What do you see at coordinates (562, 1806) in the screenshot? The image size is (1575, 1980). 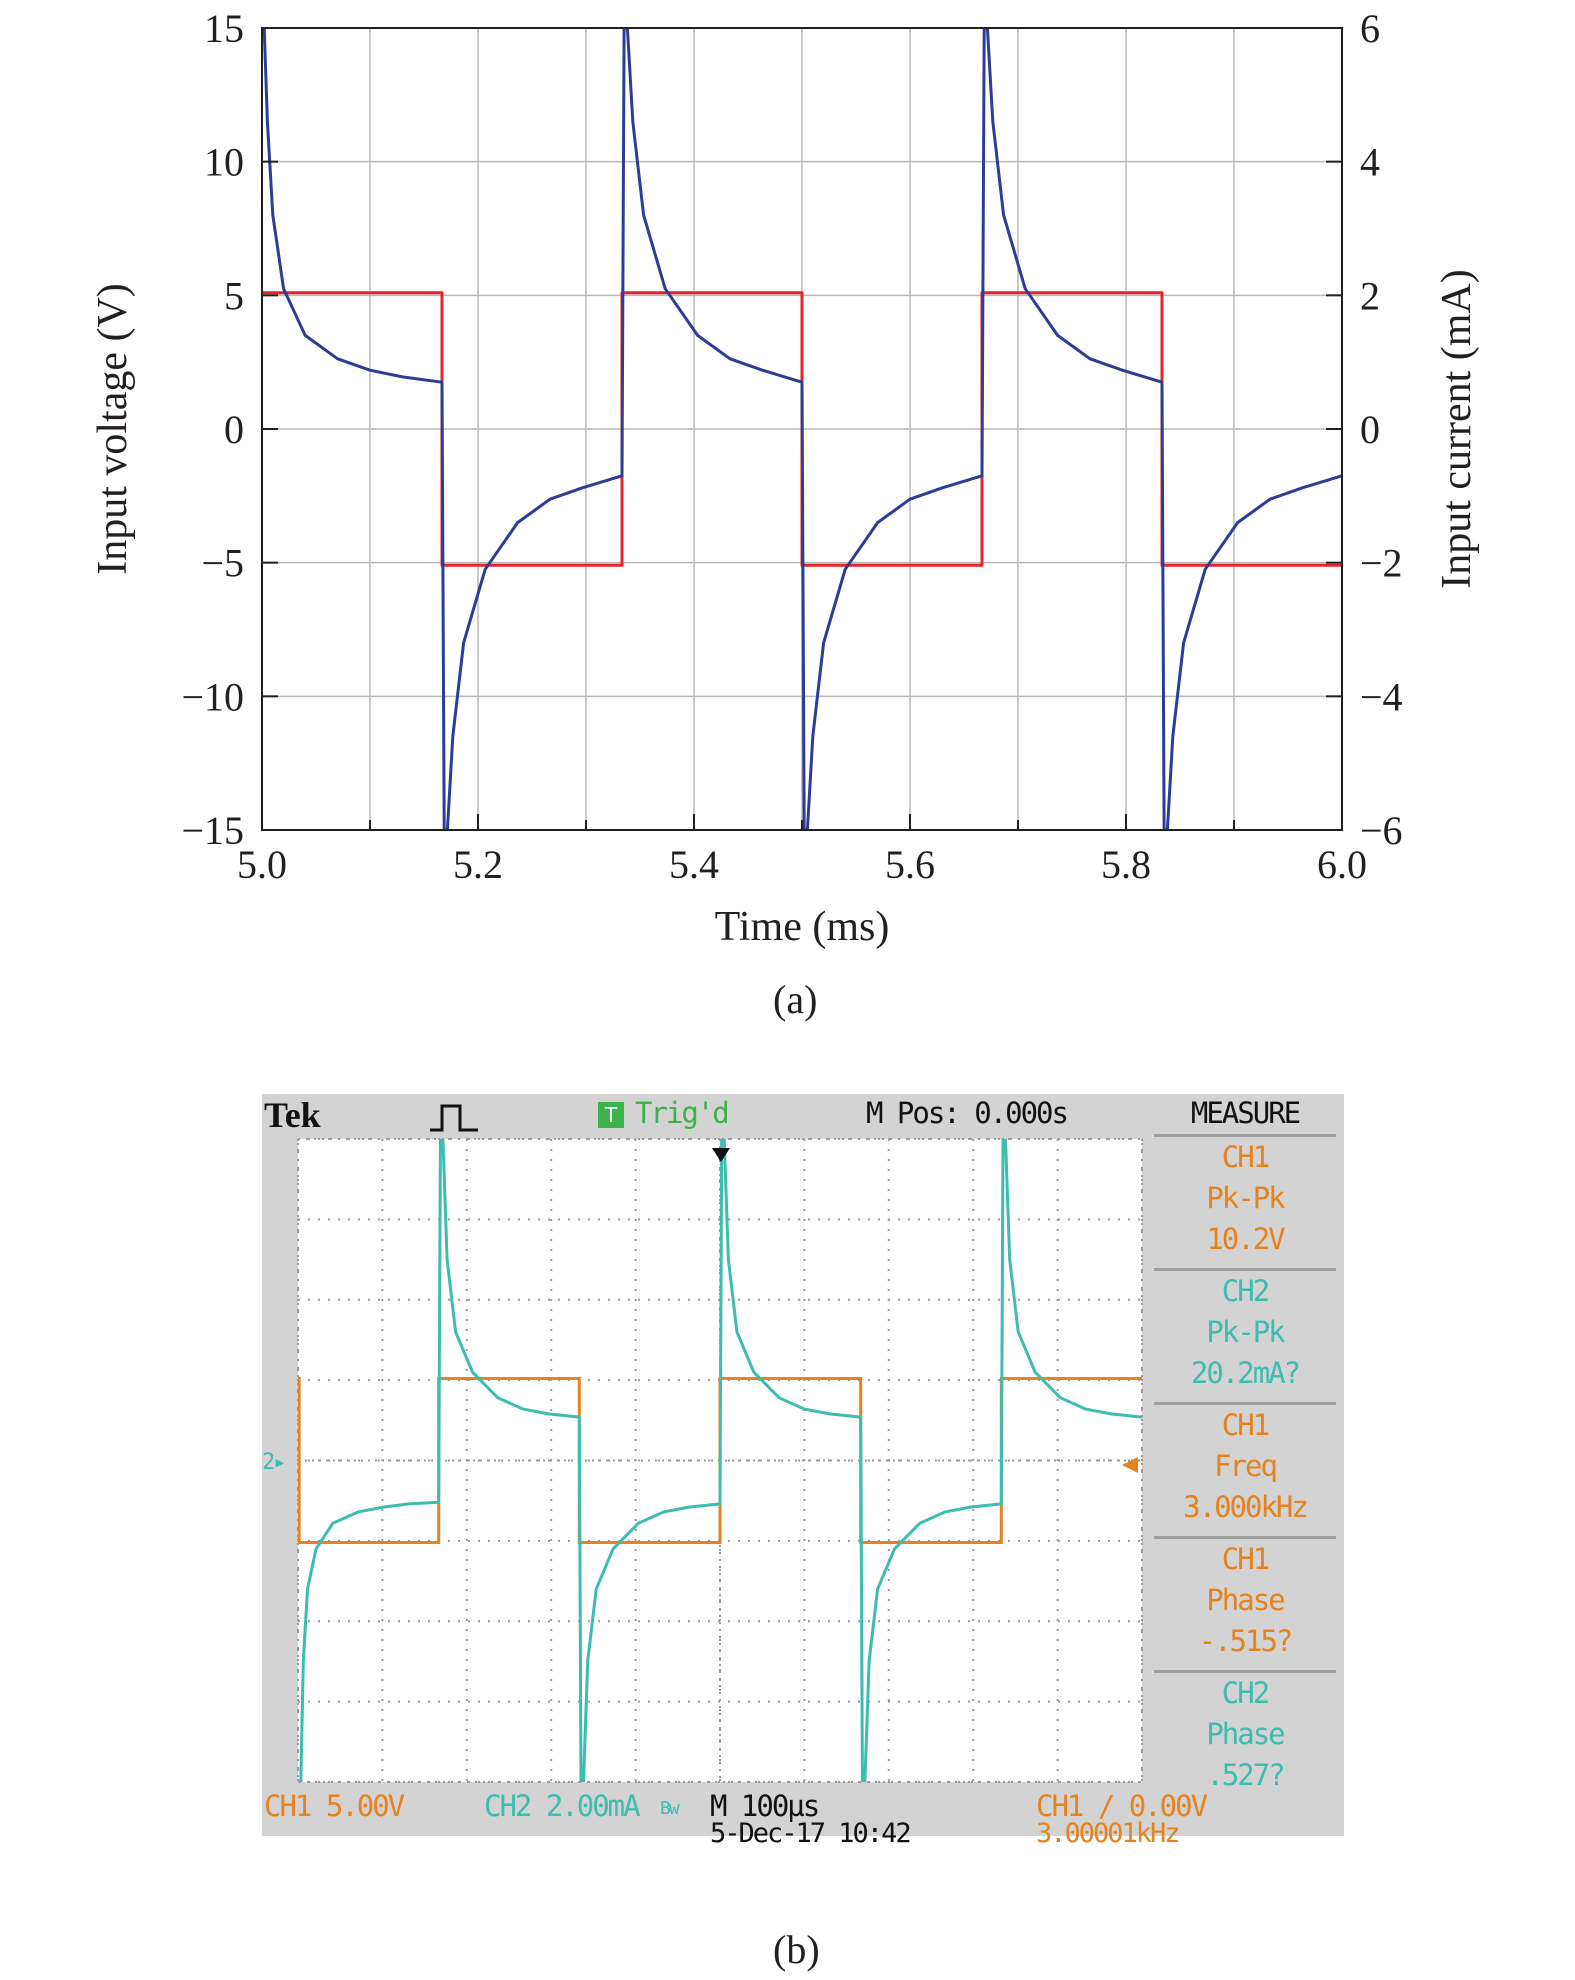 I see `ch2-scale: CH2 2.00mA` at bounding box center [562, 1806].